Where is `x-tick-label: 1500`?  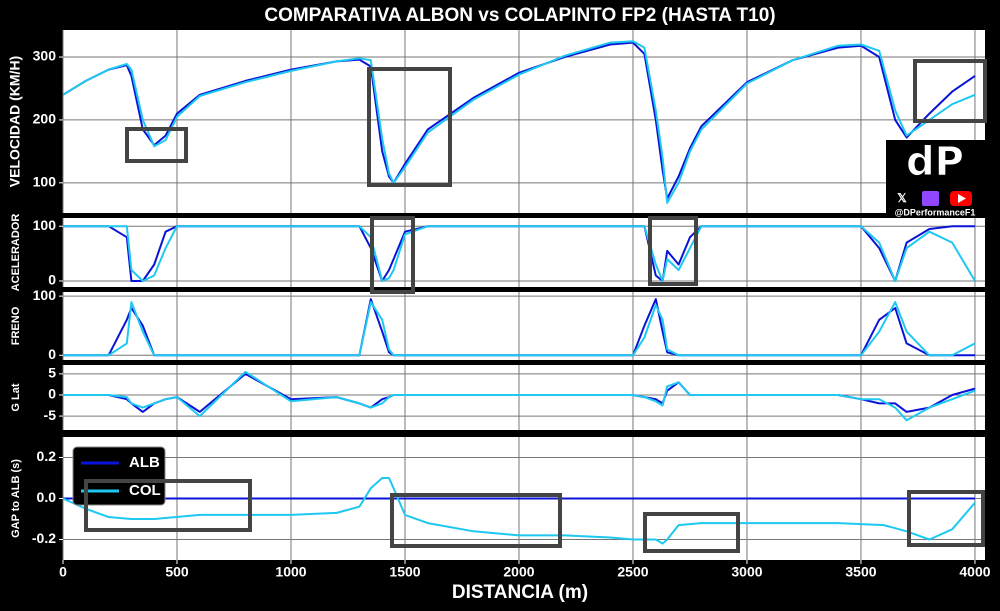 x-tick-label: 1500 is located at coordinates (404, 572).